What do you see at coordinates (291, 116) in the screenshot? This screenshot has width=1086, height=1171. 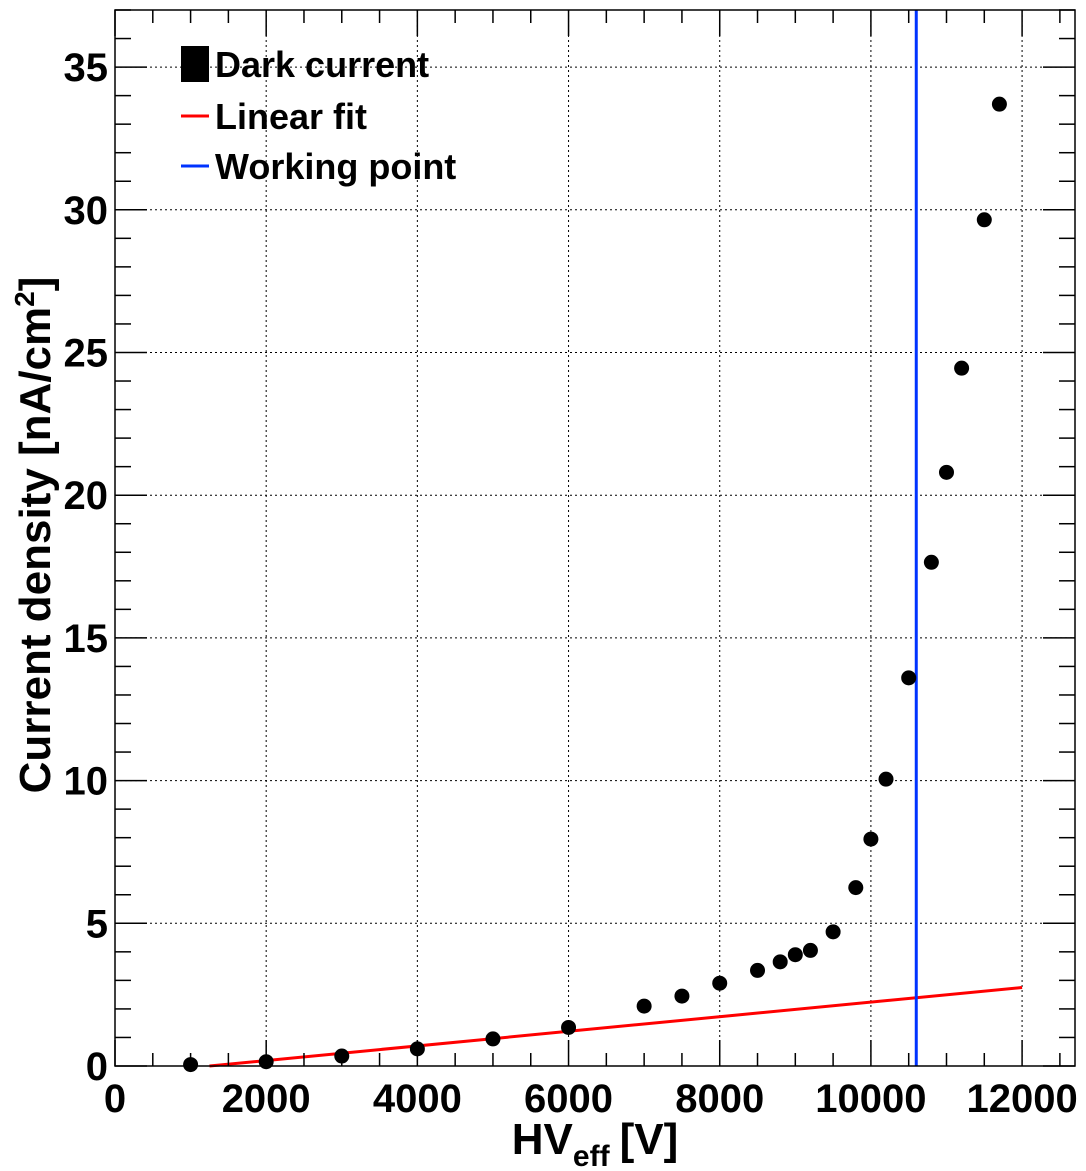 I see `legend-label: Linear fit` at bounding box center [291, 116].